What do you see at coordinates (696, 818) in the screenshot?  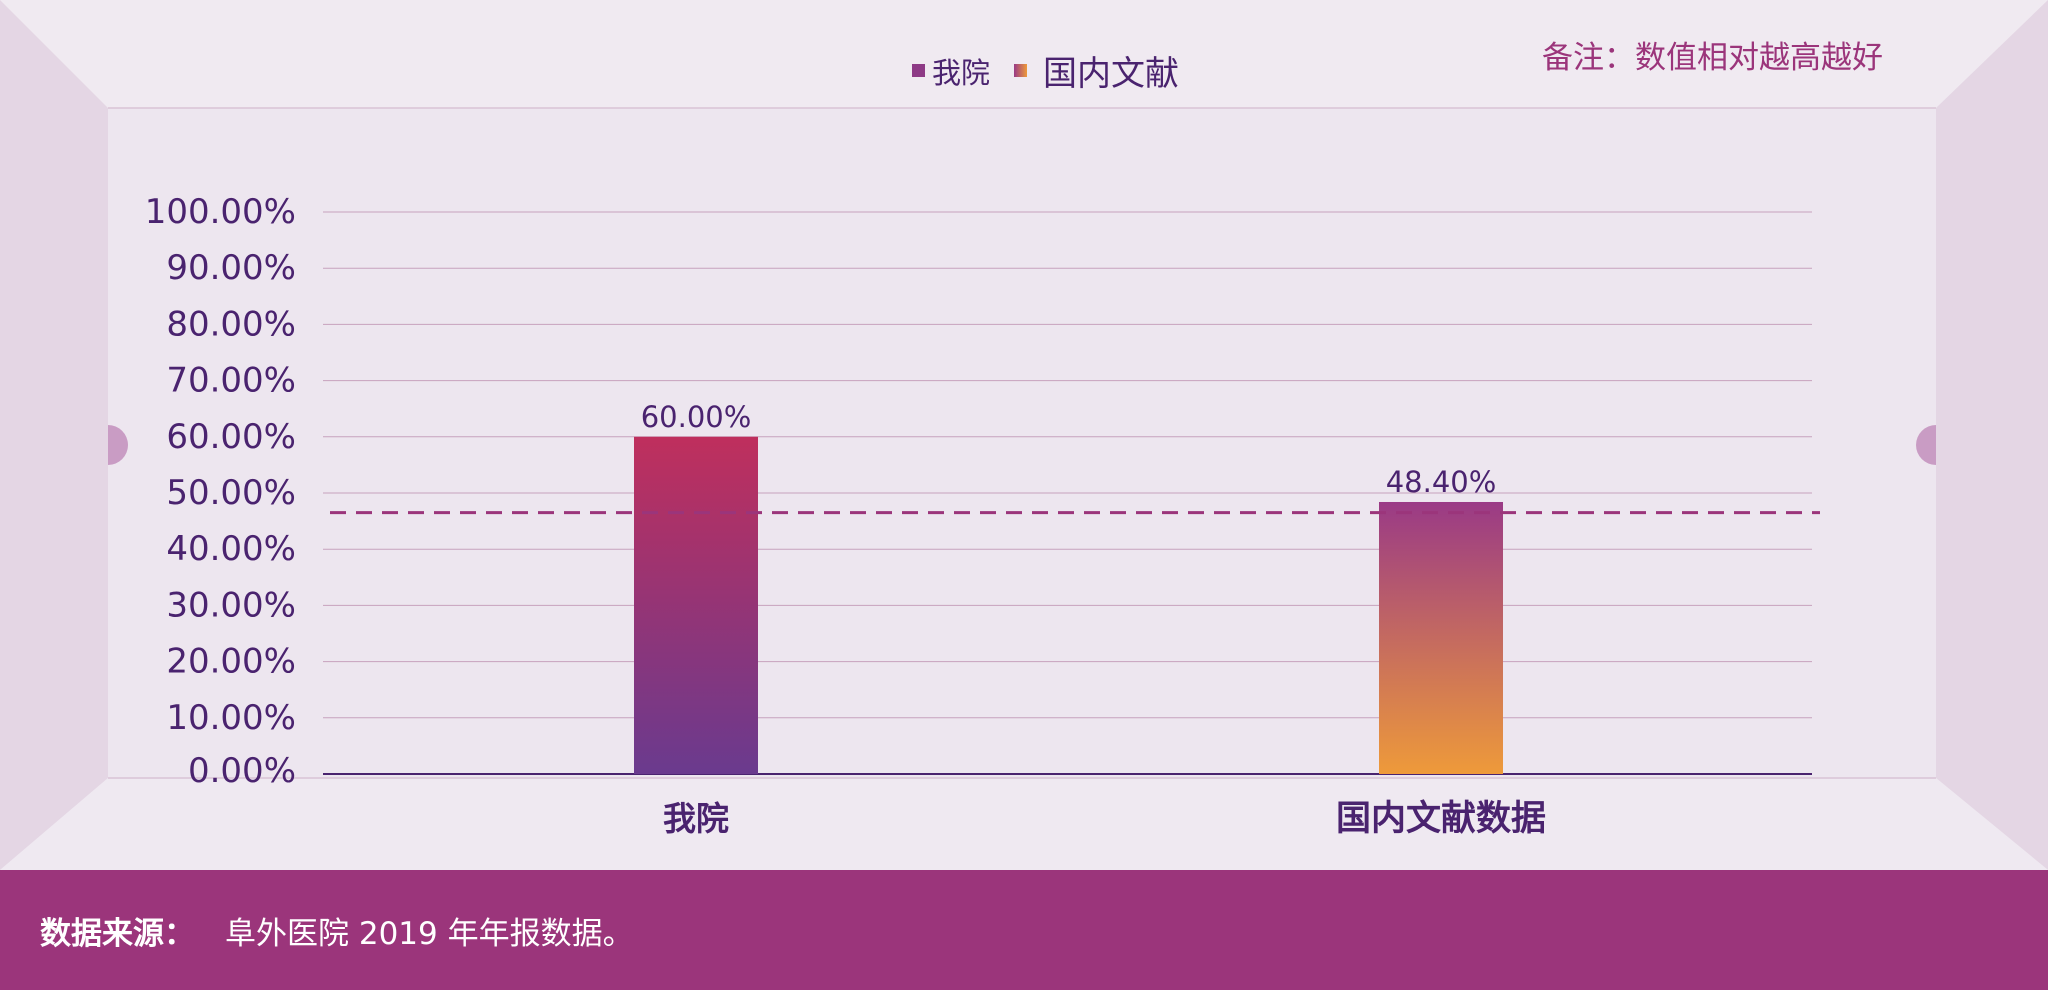 I see `category-label: 我院` at bounding box center [696, 818].